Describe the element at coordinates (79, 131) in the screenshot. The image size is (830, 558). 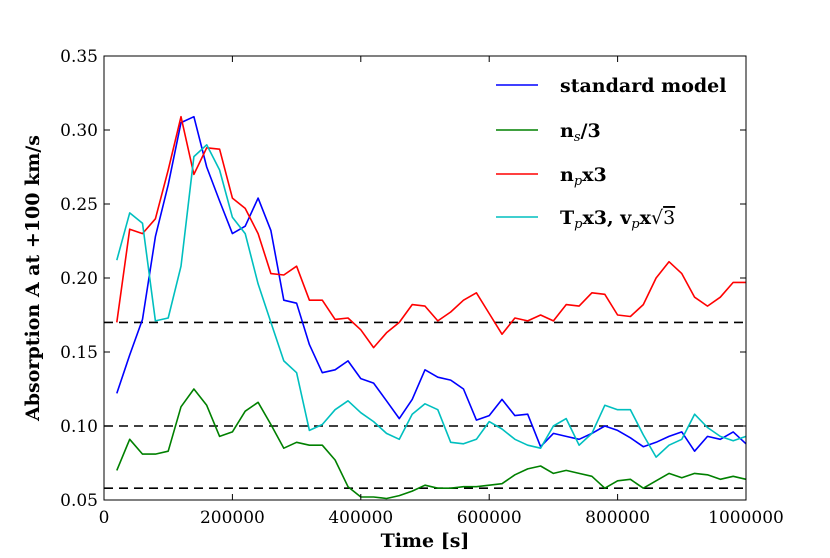
I see `y-tick-label: 0.30` at that location.